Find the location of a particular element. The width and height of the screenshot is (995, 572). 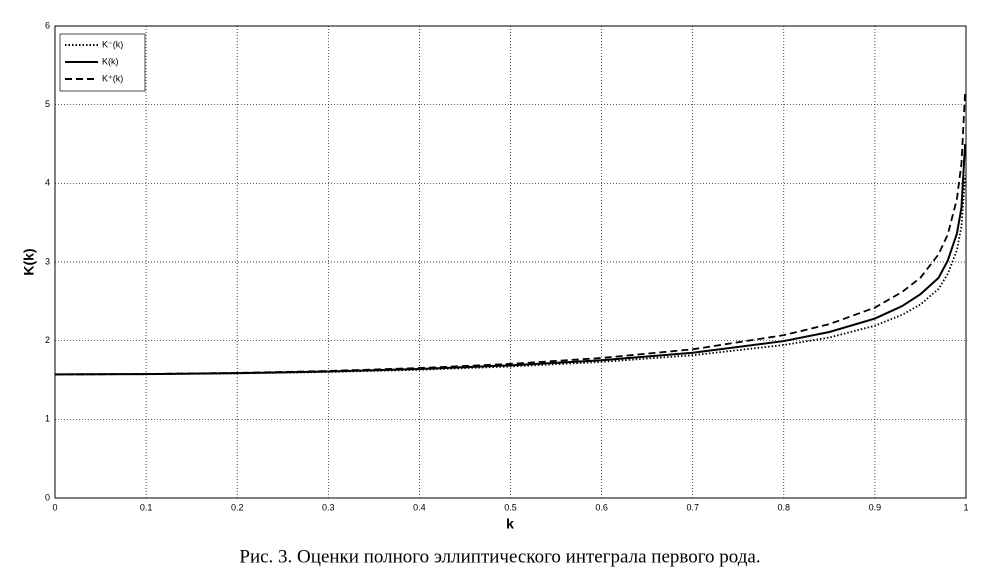

x-tick-label: 0.3 is located at coordinates (328, 507).